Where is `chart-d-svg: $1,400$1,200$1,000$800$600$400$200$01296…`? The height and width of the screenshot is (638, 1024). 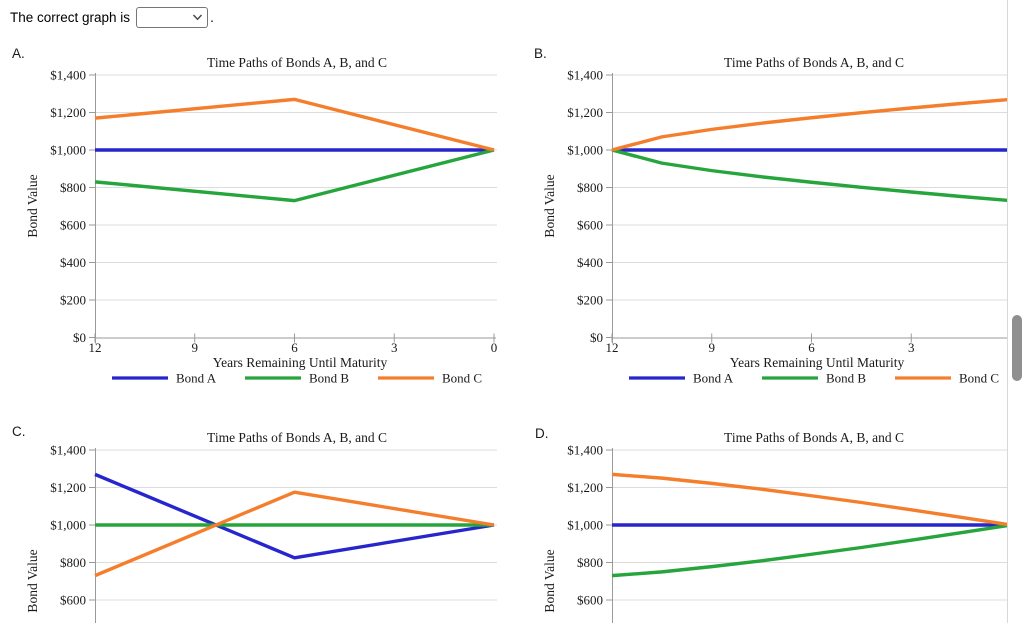 chart-d-svg: $1,400$1,200$1,000$800$600$400$200$01296… is located at coordinates (774, 526).